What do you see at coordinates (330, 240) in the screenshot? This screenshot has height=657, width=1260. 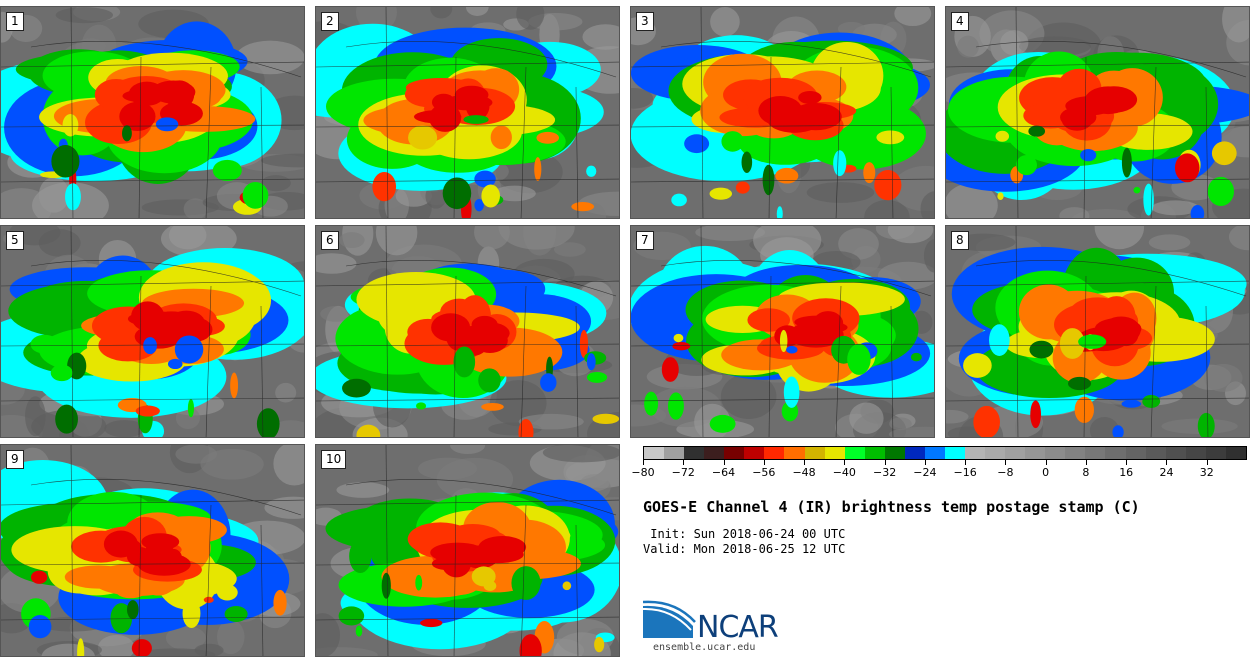 I see `stamp-number-label: 6` at bounding box center [330, 240].